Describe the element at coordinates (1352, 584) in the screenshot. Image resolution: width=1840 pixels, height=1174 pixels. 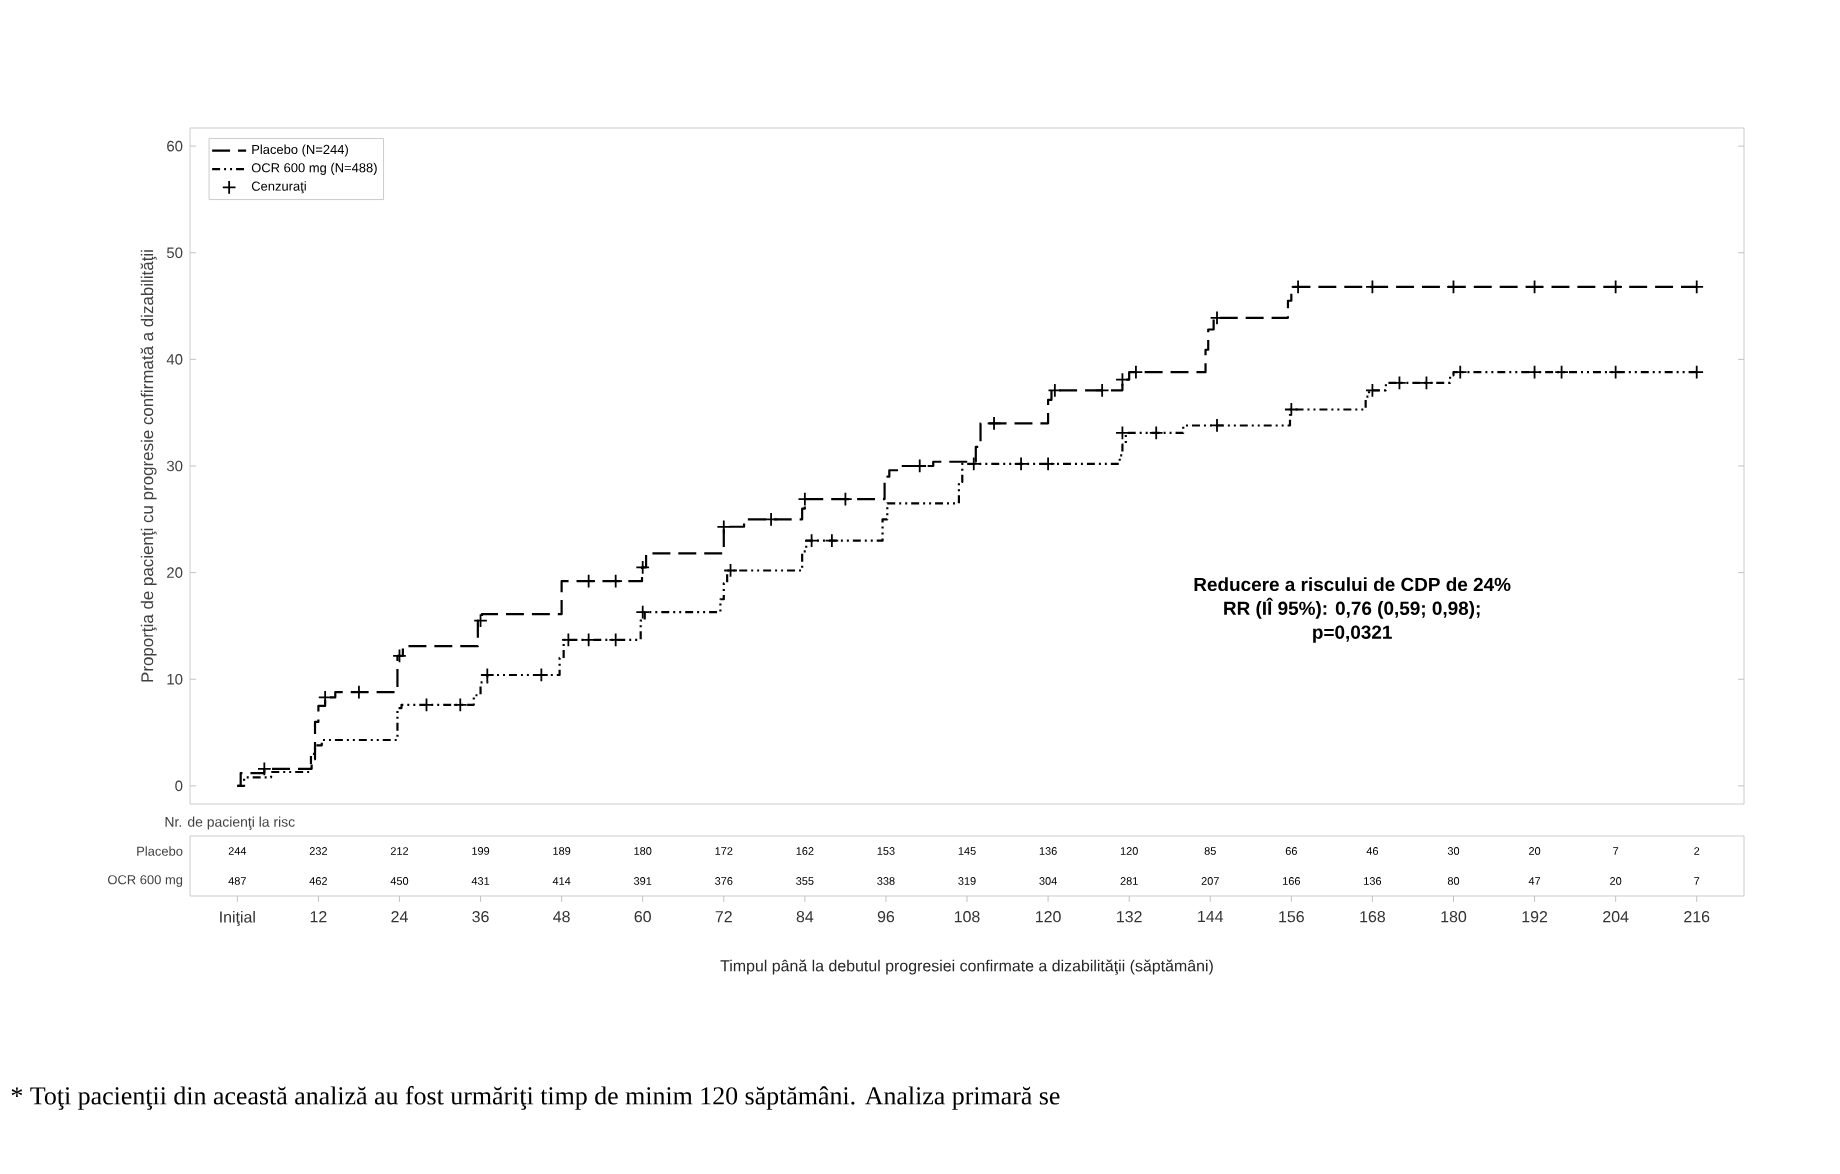
I see `annotation: Reducere a riscului de CDP de 24%` at that location.